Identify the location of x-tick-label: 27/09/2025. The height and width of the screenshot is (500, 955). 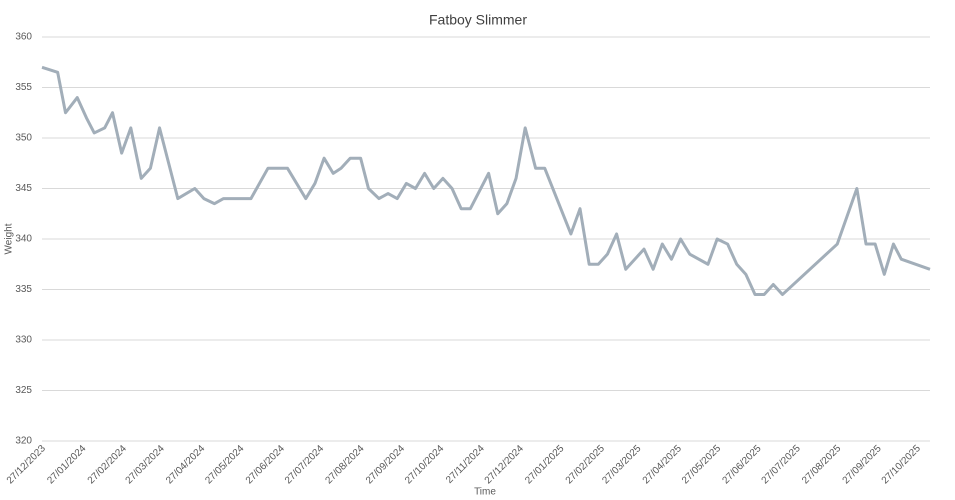
(862, 464).